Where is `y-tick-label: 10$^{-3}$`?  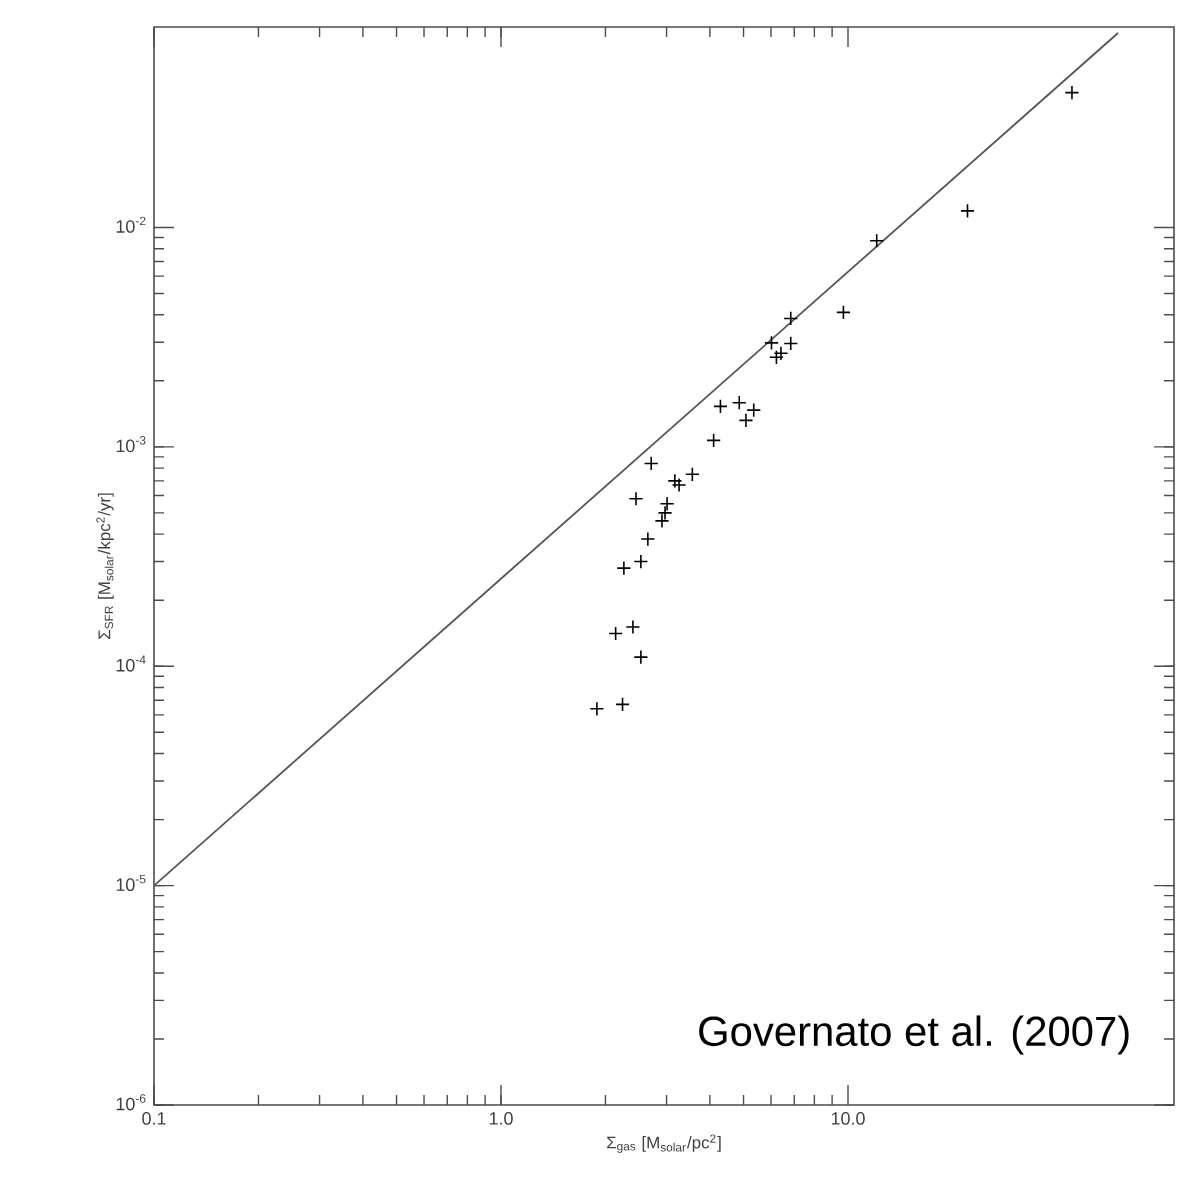 y-tick-label: 10$^{-3}$ is located at coordinates (131, 444).